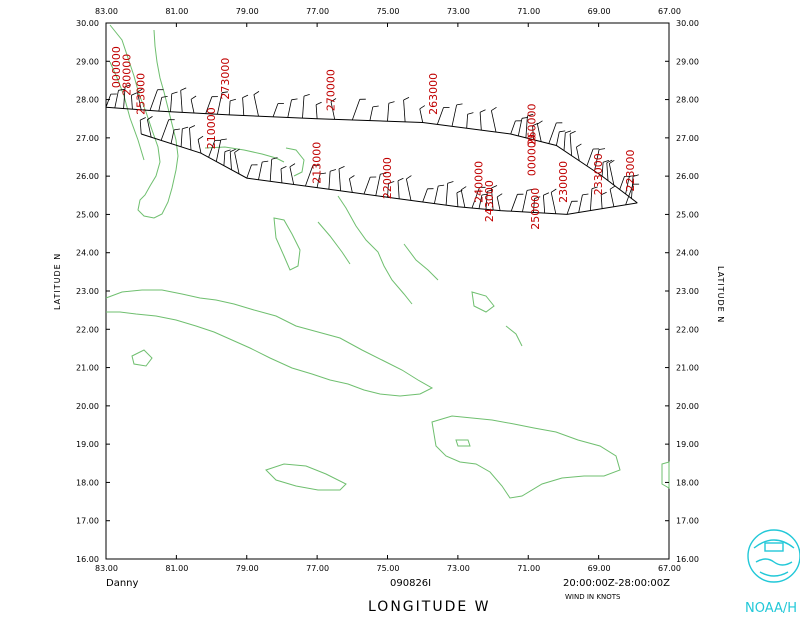 This screenshot has height=640, width=800. Describe the element at coordinates (142, 358) in the screenshot. I see `isla-juventud-coast` at that location.